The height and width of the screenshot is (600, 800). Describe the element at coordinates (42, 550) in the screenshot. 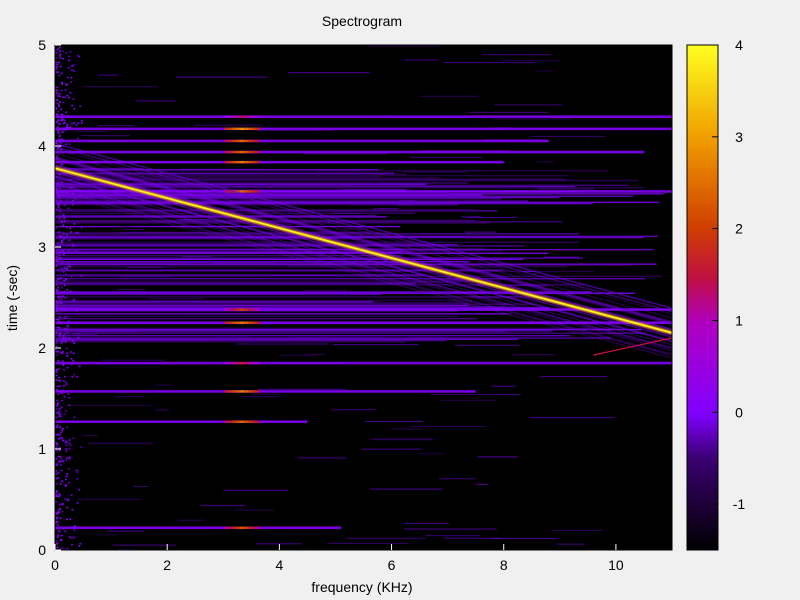

I see `y-tick-label: 0` at that location.